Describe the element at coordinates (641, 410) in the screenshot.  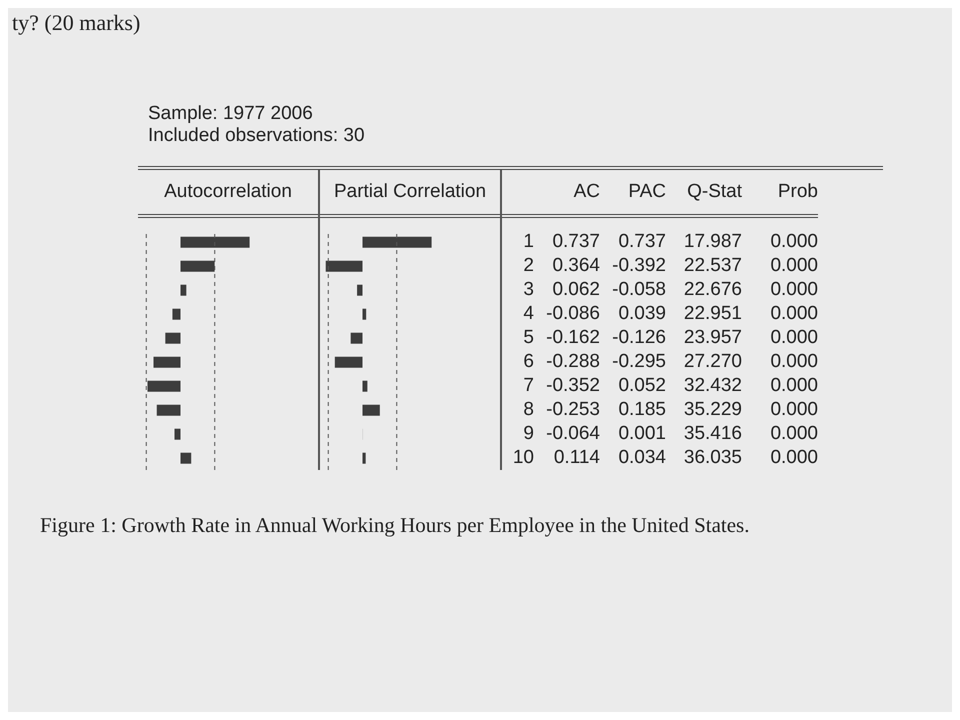
I see `data-label: 0.185` at that location.